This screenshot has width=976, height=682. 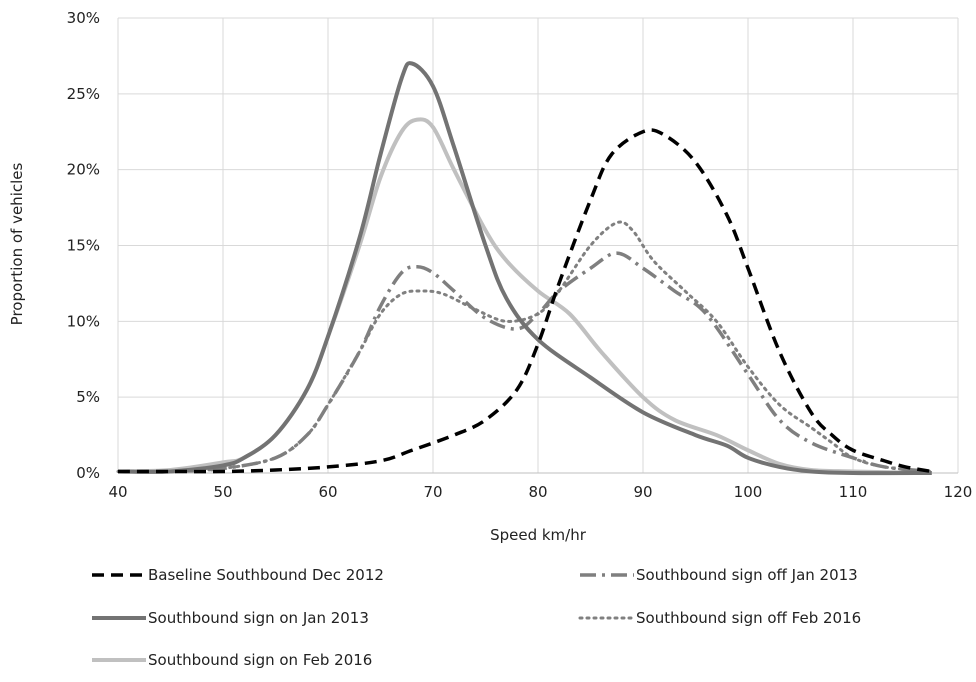 What do you see at coordinates (537, 492) in the screenshot?
I see `x-tick-label: 80` at bounding box center [537, 492].